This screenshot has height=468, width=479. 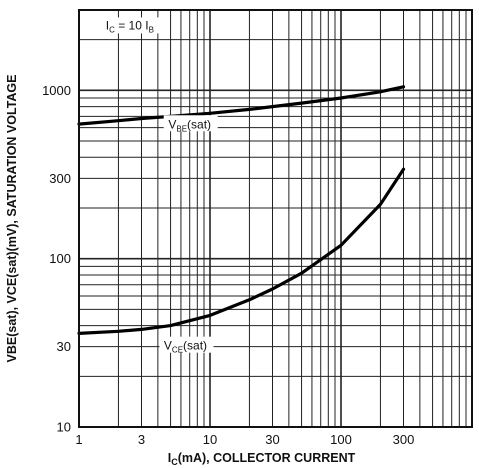 I want to click on x-tick-label: 1, so click(x=78, y=439).